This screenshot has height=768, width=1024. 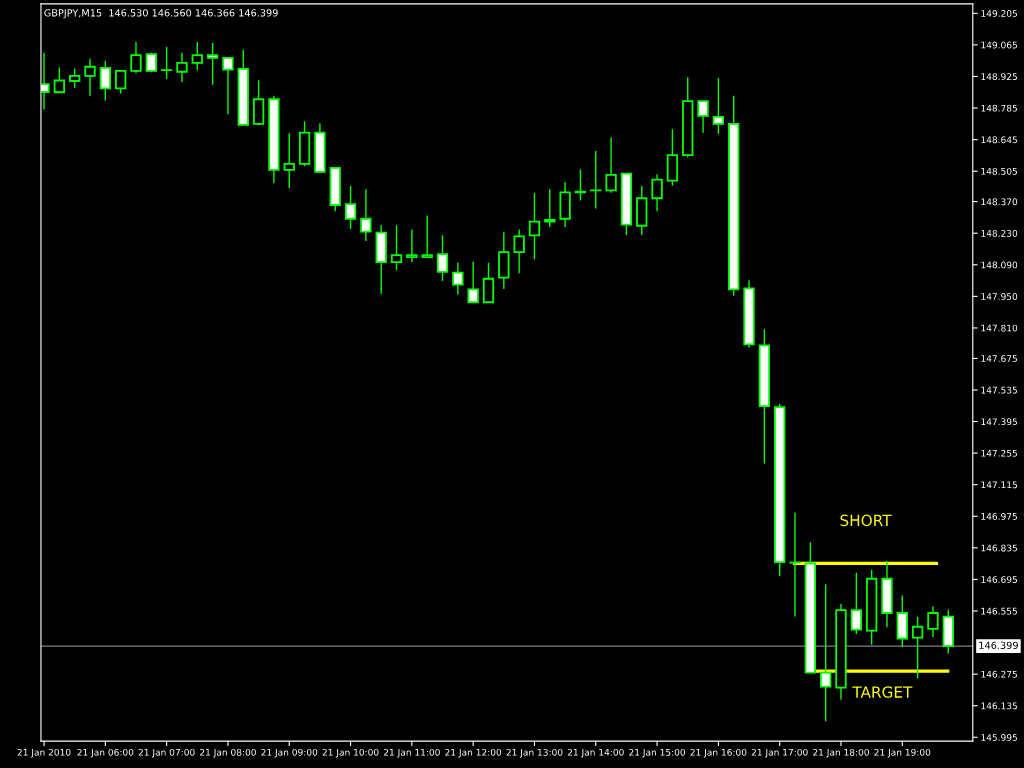 What do you see at coordinates (999, 737) in the screenshot?
I see `y-tick-label: 145.995` at bounding box center [999, 737].